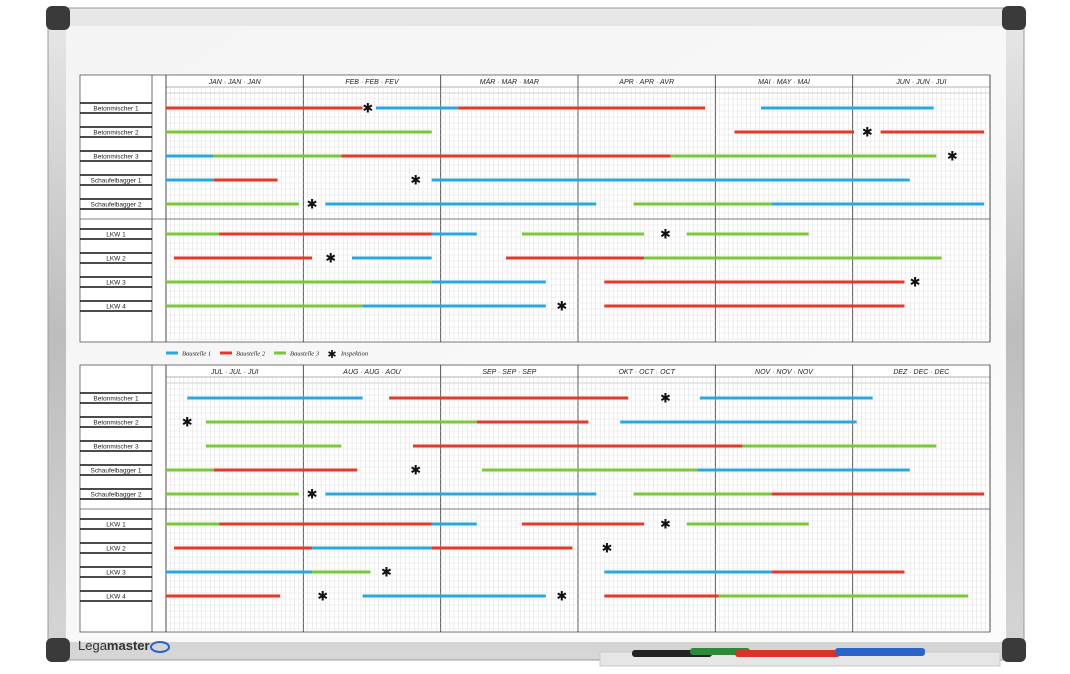 The width and height of the screenshot is (1070, 674). I want to click on brand-name-light: Lega, so click(92, 645).